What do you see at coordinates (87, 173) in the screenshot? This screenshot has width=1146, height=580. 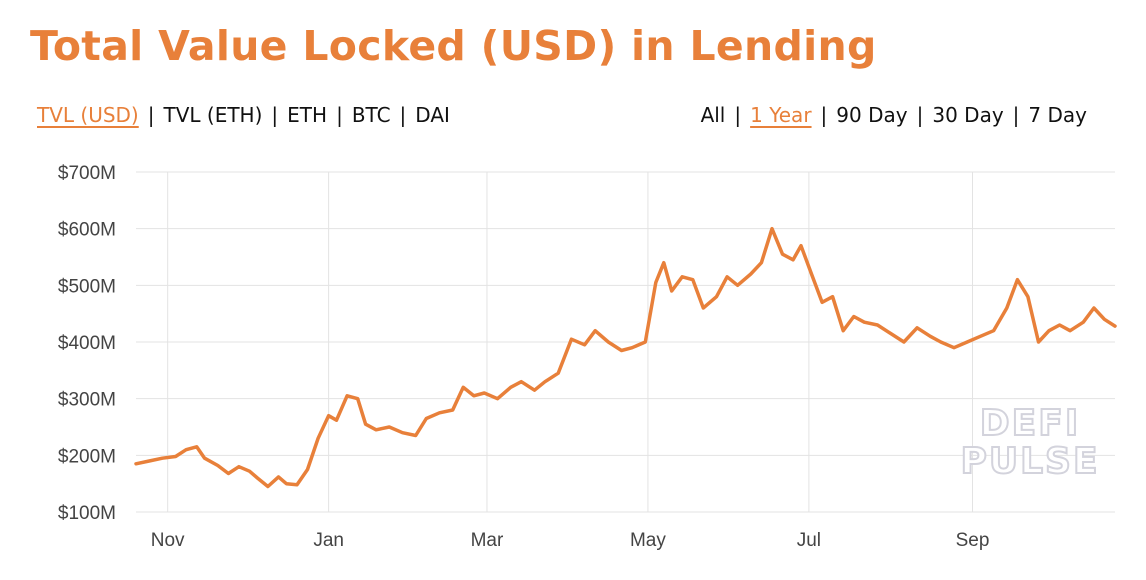 I see `y-tick-label: $700M` at bounding box center [87, 173].